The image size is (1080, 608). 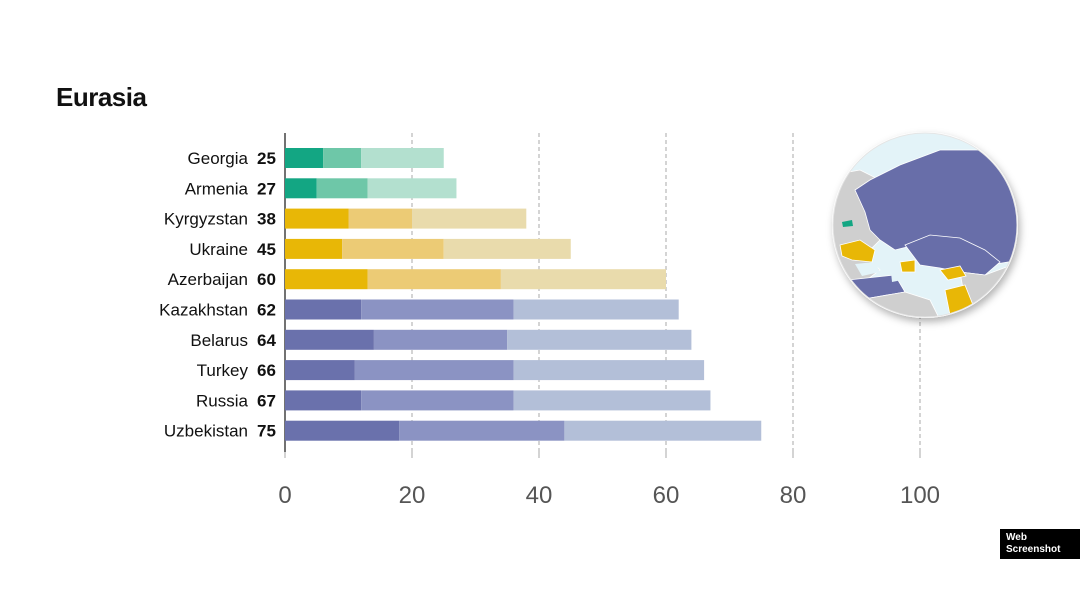 What do you see at coordinates (266, 370) in the screenshot?
I see `total-value-label: 66` at bounding box center [266, 370].